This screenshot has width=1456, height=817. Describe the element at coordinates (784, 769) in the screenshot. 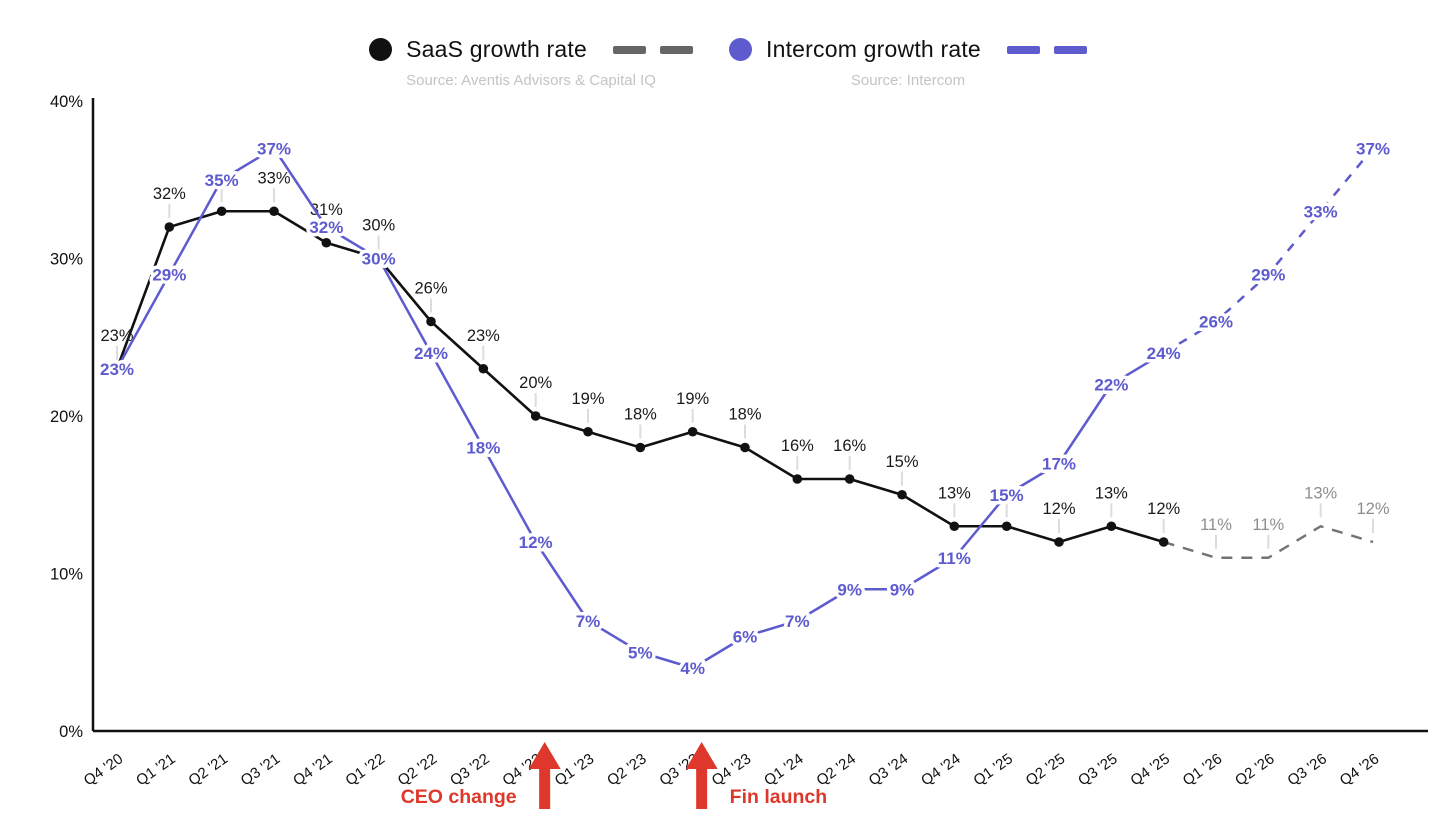

I see `x-tick-label: Q1 '24` at that location.